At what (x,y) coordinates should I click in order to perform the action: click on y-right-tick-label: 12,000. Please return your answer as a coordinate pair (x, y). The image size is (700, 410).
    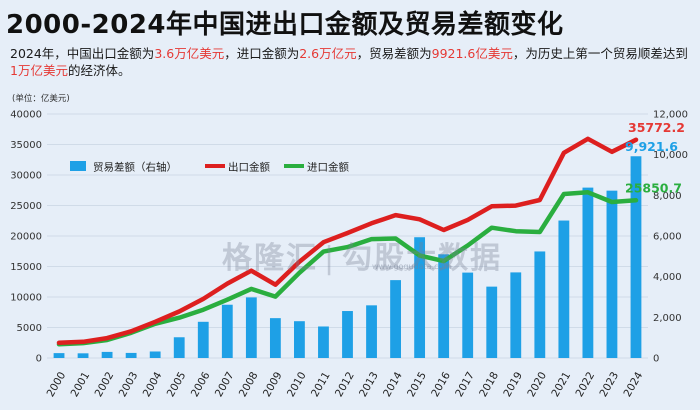
    Looking at the image, I should click on (670, 115).